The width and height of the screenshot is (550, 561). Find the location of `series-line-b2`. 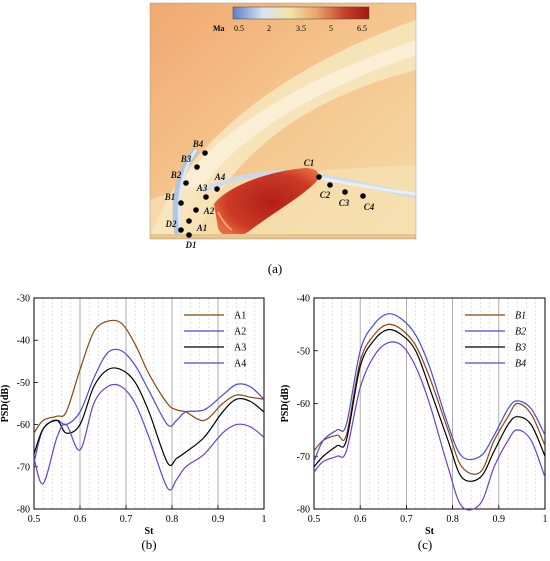

series-line-b2 is located at coordinates (429, 387).